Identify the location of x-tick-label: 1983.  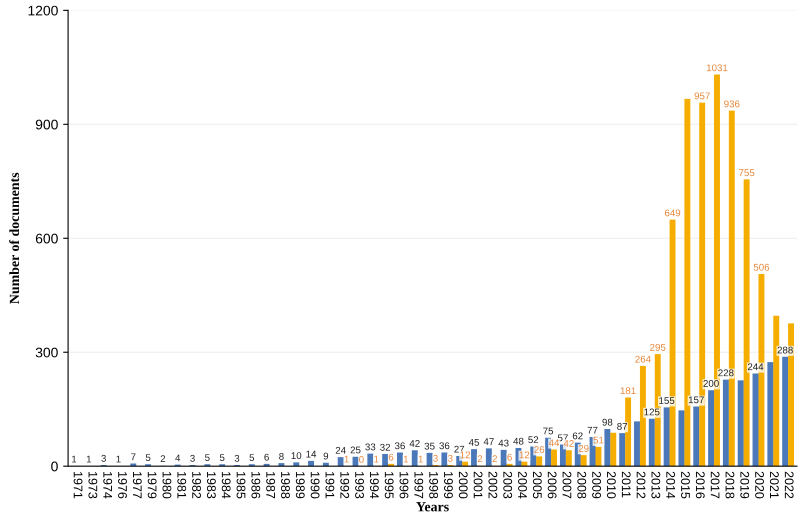
(211, 485).